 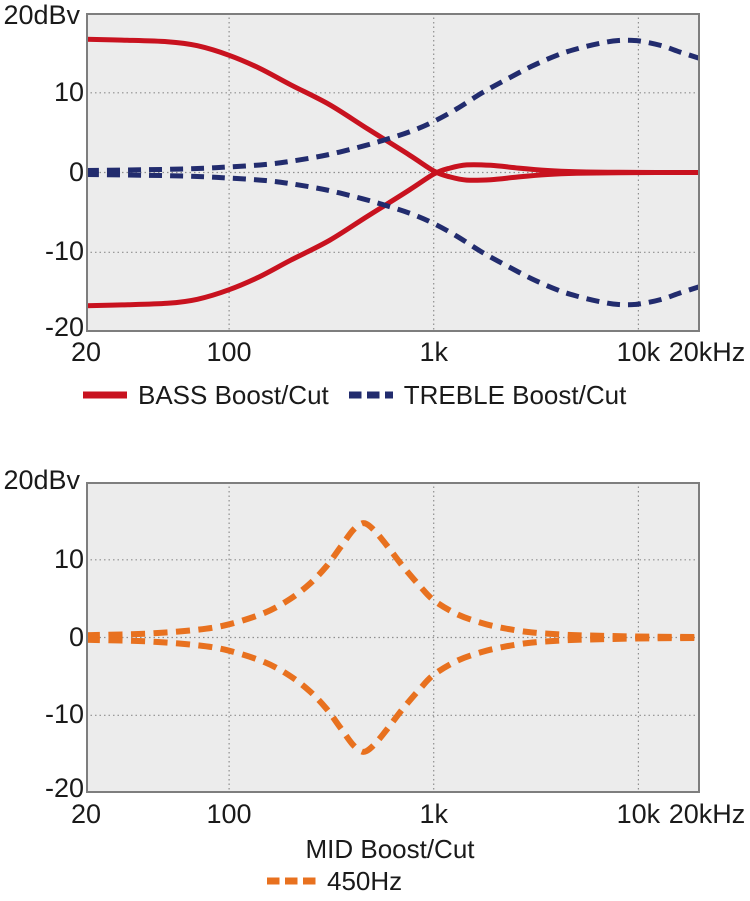 I want to click on legend: 450Hz, so click(x=334, y=881).